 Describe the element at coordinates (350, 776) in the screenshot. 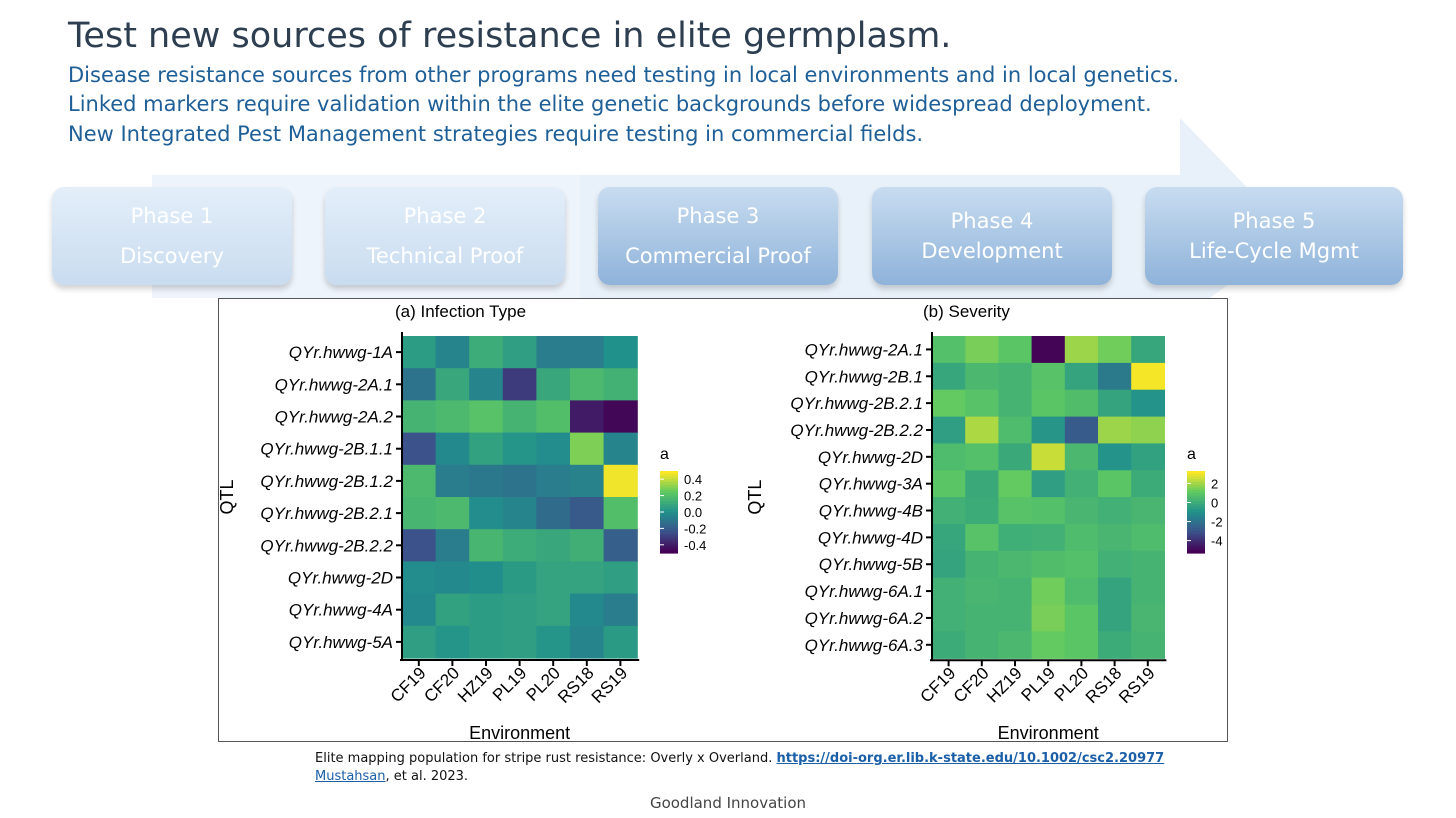

I see `author-link: Mustahsan` at that location.